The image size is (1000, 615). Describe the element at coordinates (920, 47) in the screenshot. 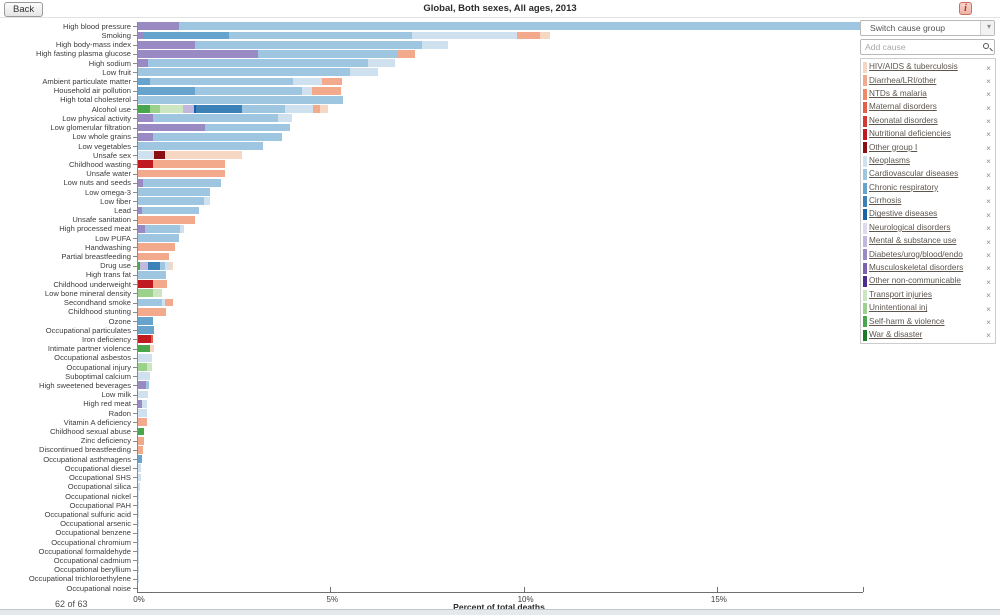

I see `add-cause-input` at that location.